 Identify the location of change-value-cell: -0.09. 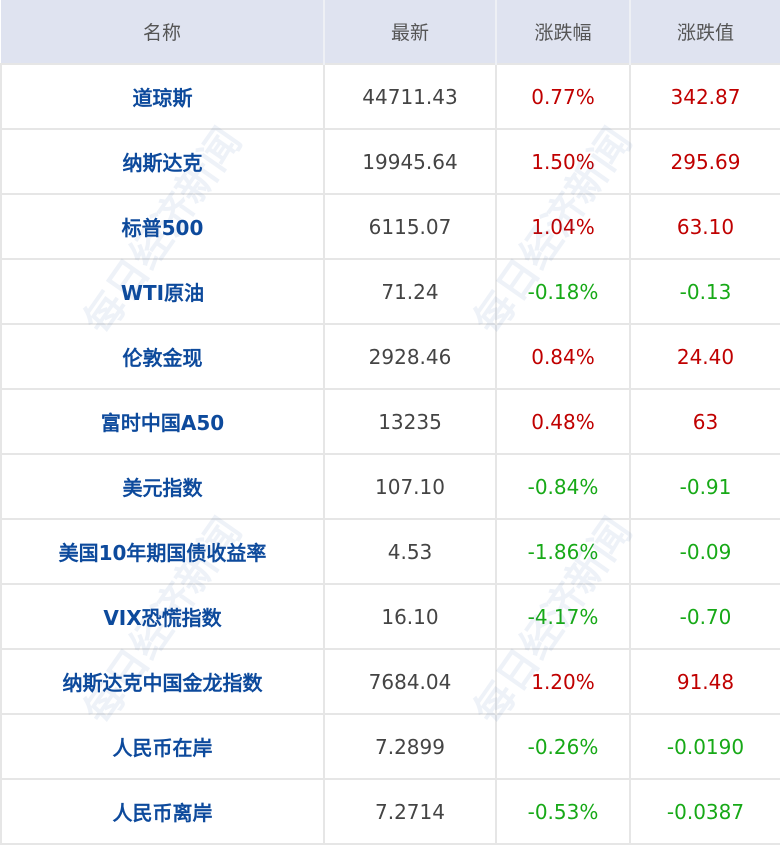
(704, 551).